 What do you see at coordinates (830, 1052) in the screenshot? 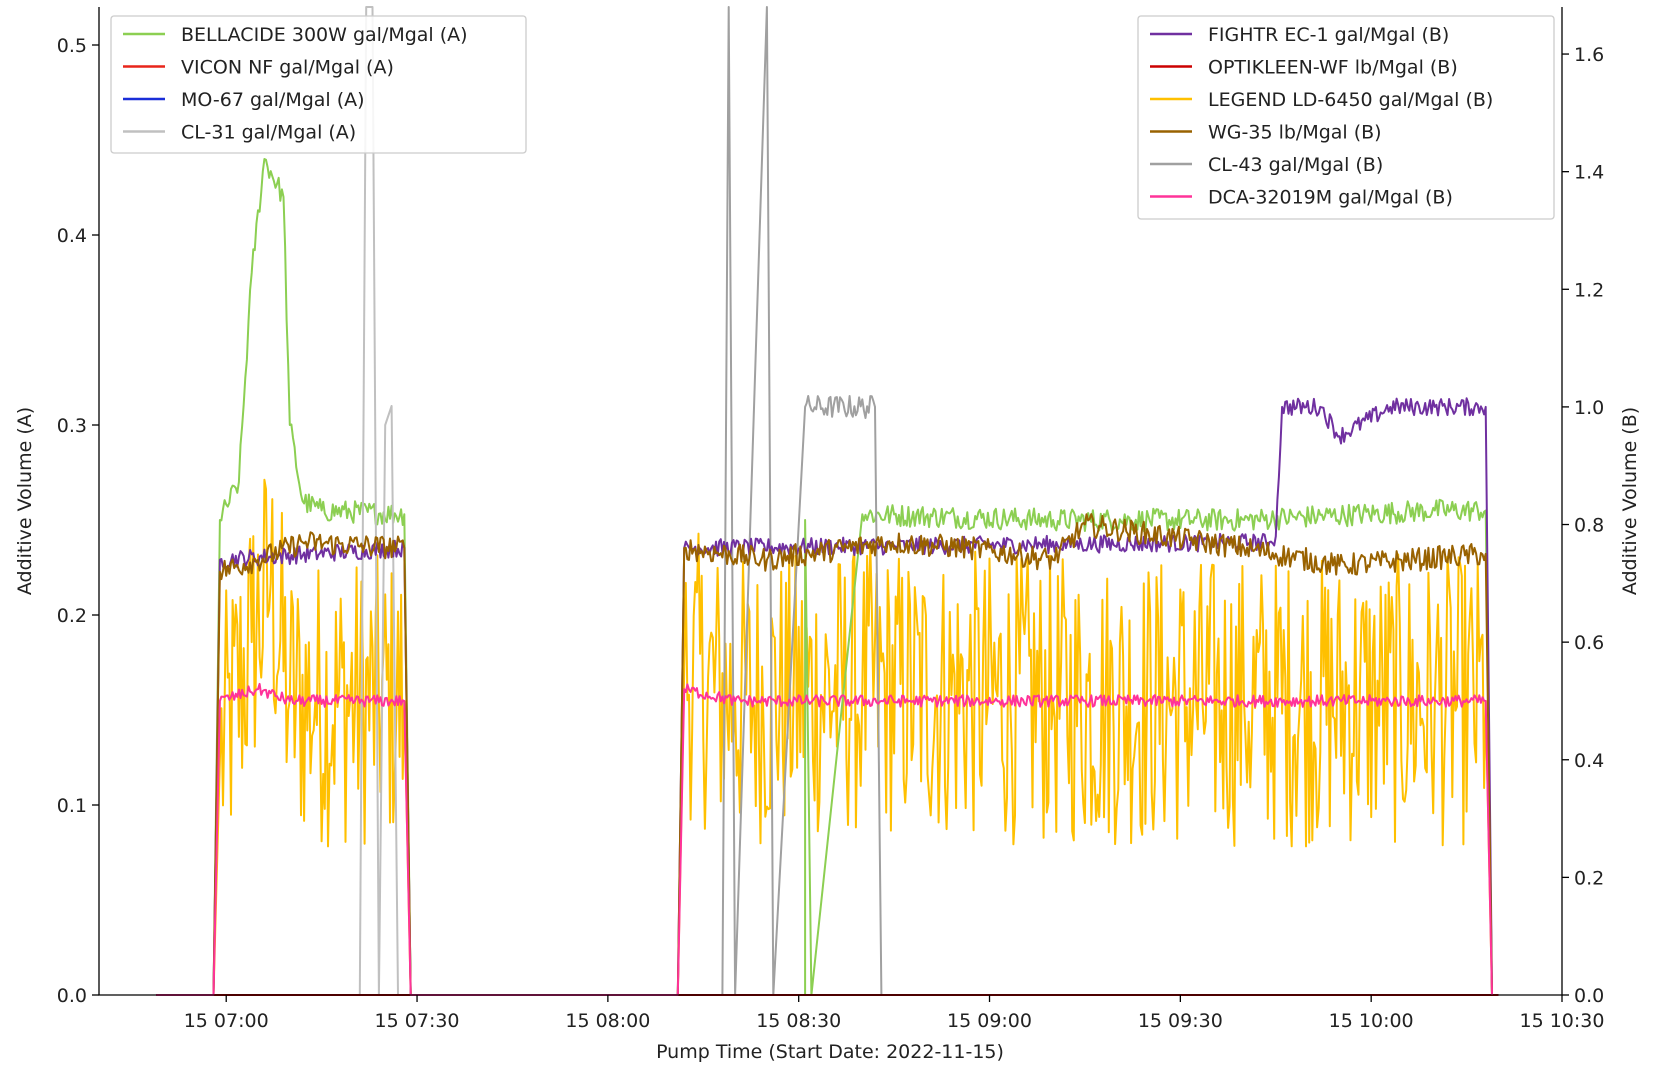
I see `x-axis-label: Pump Time (Start Date: 2022-11-15)` at bounding box center [830, 1052].